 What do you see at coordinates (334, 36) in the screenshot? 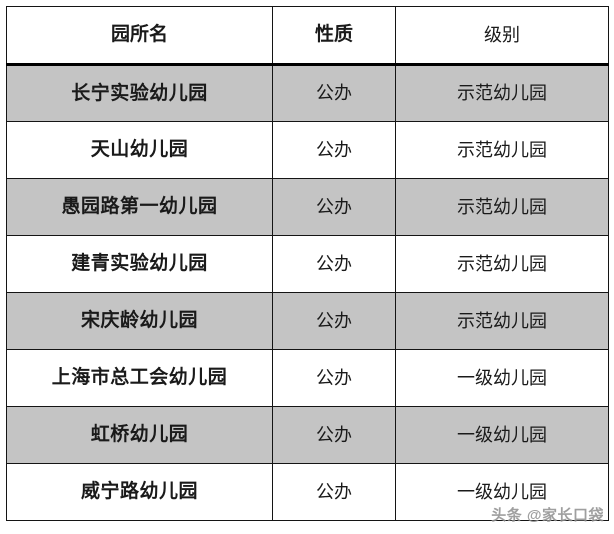
I see `column-header-type: 性质` at bounding box center [334, 36].